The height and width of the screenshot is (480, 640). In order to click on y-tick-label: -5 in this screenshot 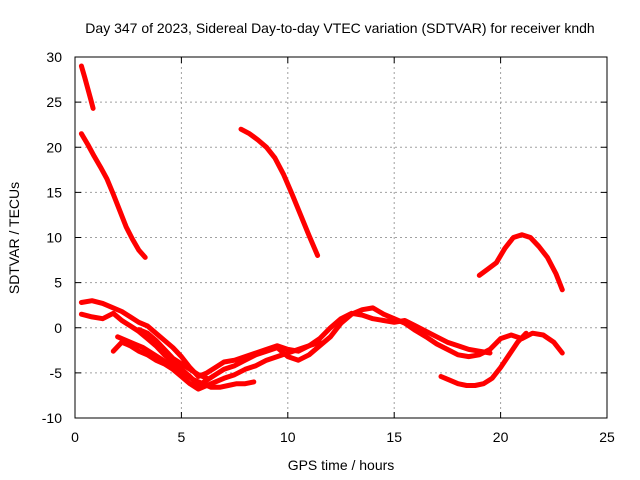, I will do `click(56, 373)`.